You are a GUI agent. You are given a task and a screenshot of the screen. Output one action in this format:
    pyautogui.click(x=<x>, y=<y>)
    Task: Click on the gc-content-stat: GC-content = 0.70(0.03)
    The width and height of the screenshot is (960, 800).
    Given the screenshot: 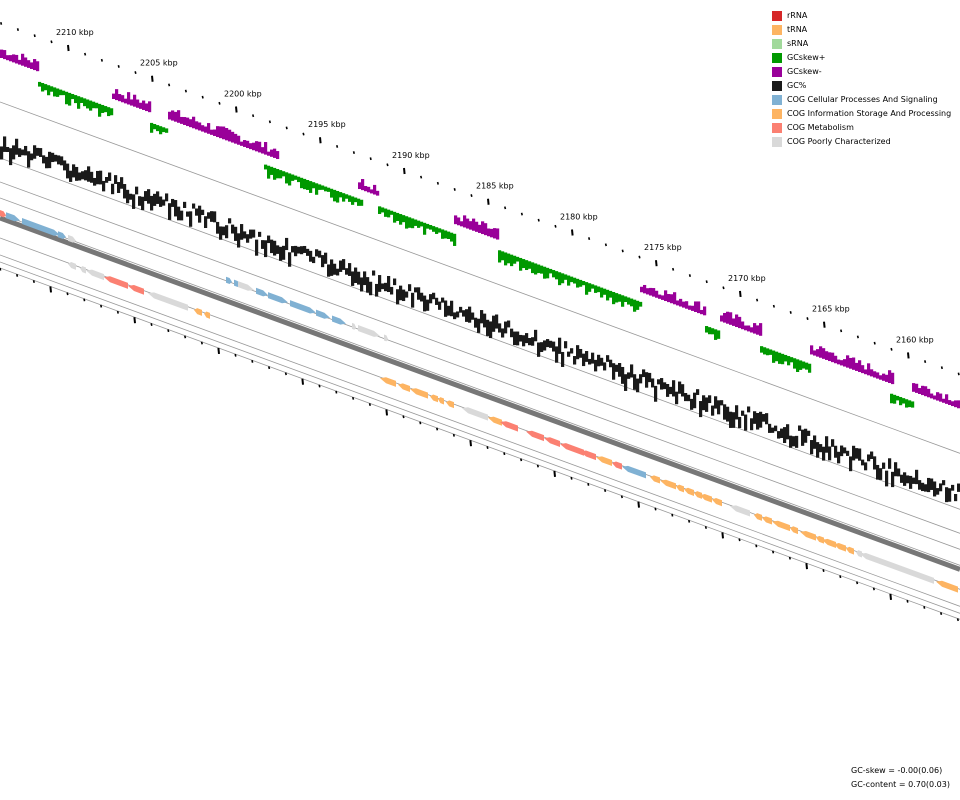 What is the action you would take?
    pyautogui.click(x=900, y=784)
    